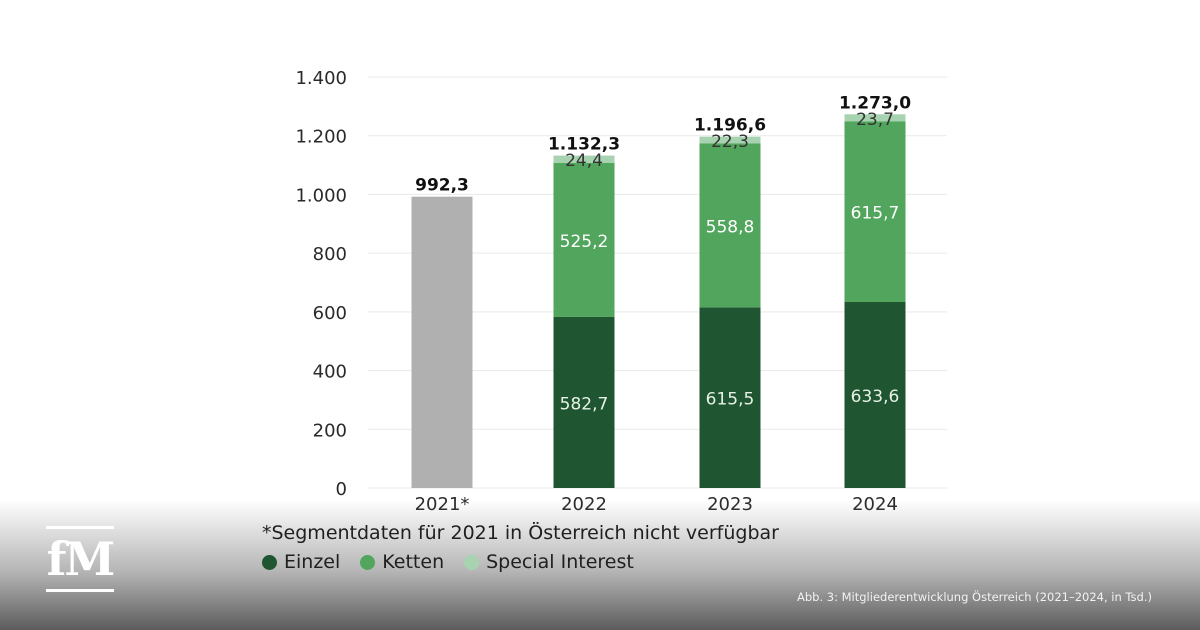  What do you see at coordinates (330, 430) in the screenshot?
I see `y-tick-label: 200` at bounding box center [330, 430].